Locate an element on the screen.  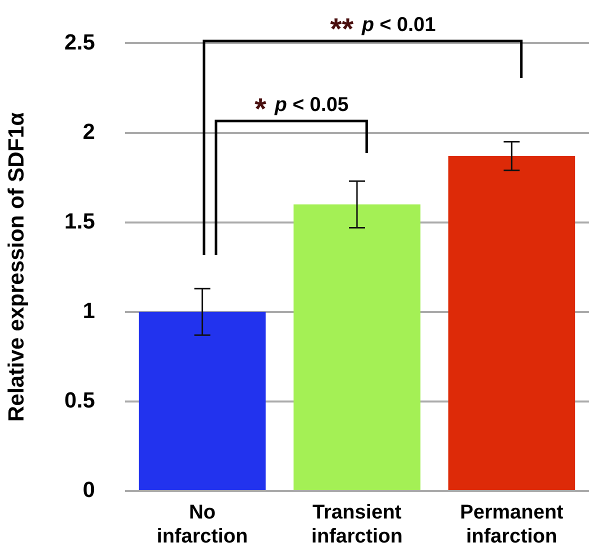
y-tick-label: 2 is located at coordinates (88, 131).